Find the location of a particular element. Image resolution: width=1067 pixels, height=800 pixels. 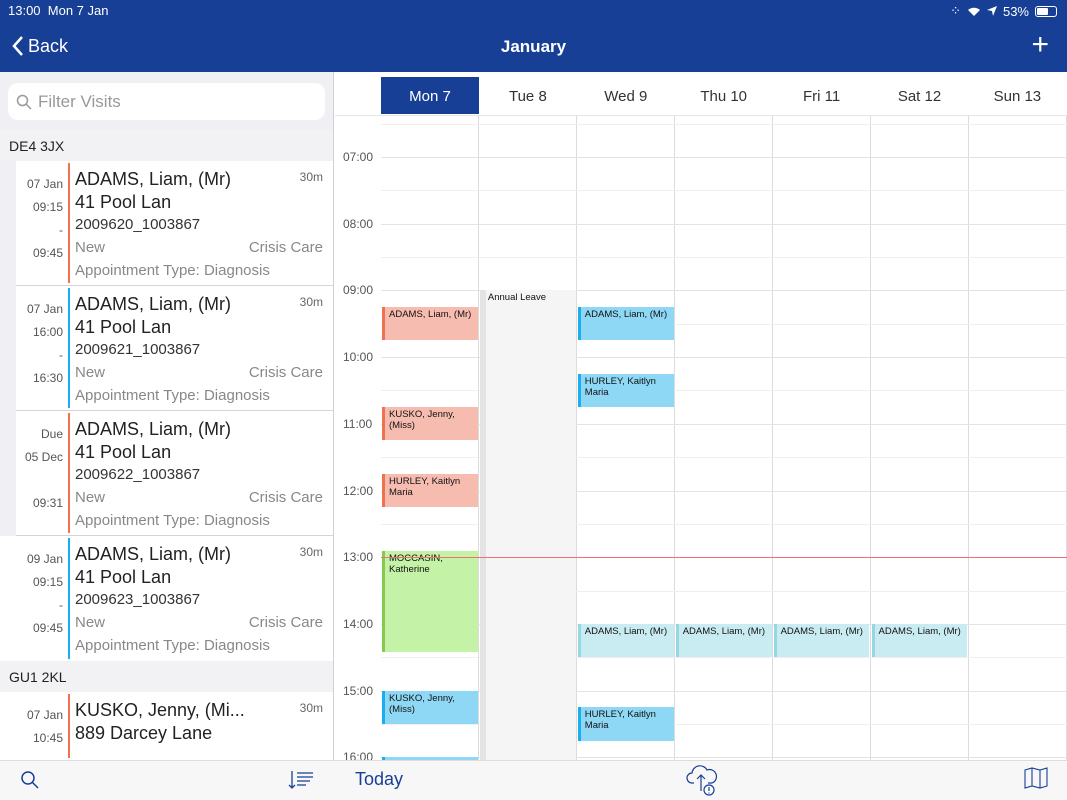

hour-label: 13:00 is located at coordinates (358, 557).